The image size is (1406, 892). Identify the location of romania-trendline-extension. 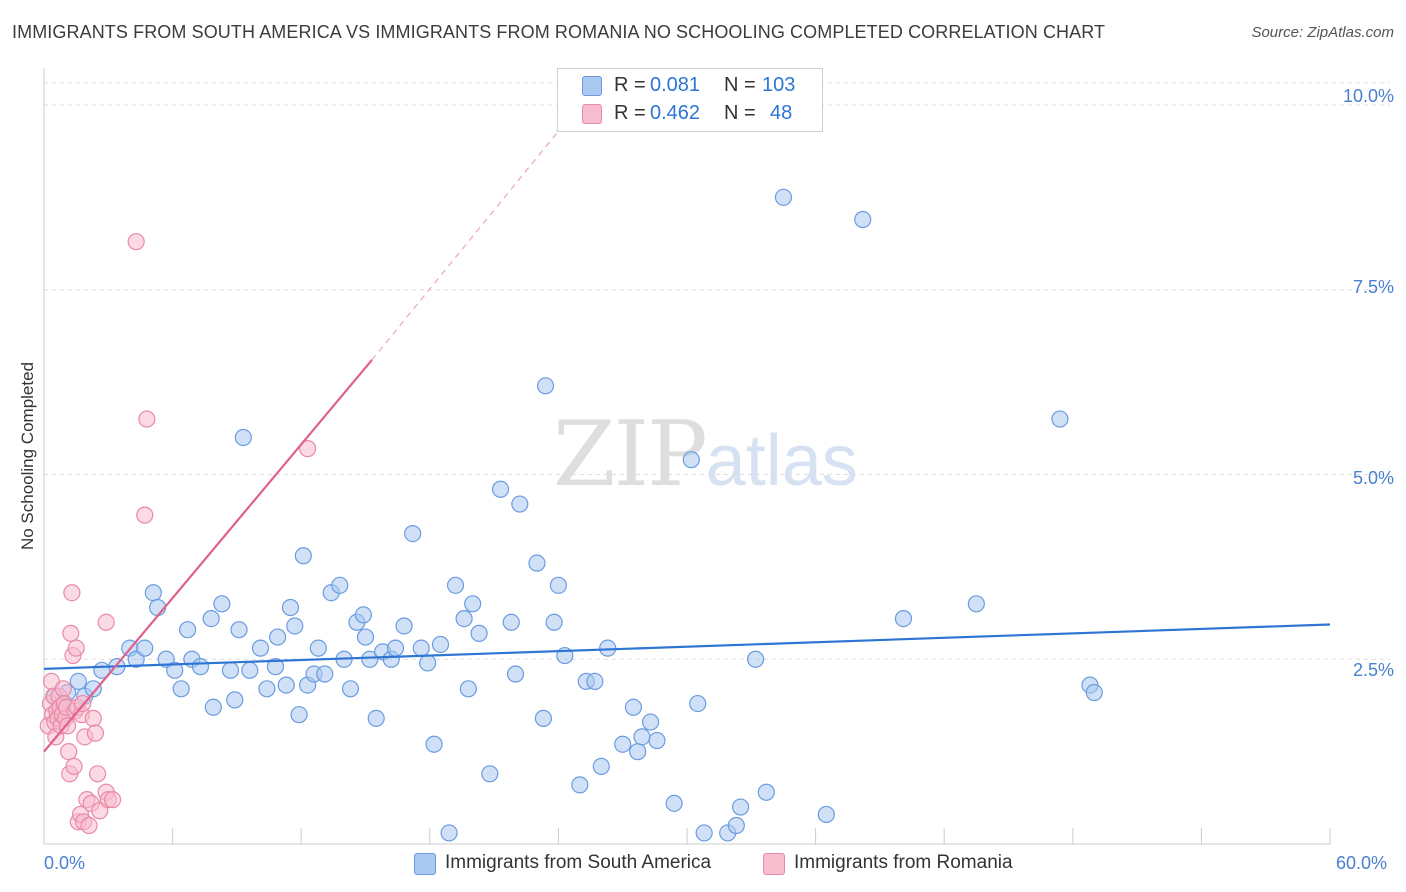
(476, 232).